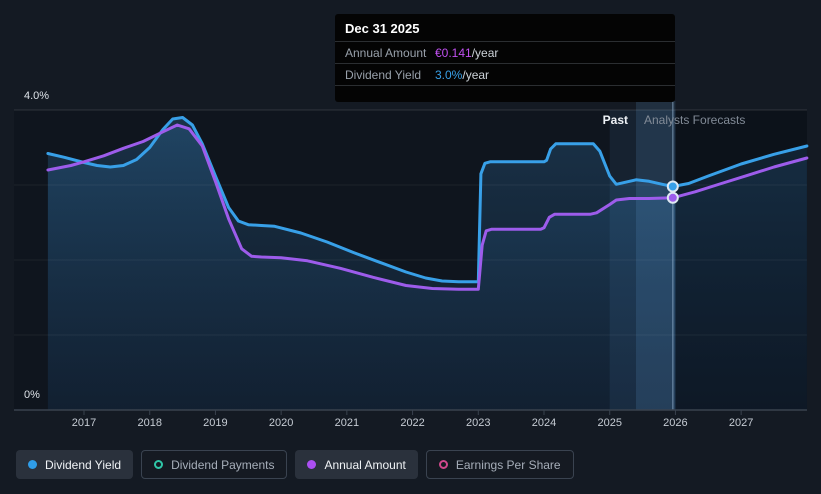 The height and width of the screenshot is (494, 821). Describe the element at coordinates (695, 120) in the screenshot. I see `forecast-zone-label: Analysts Forecasts` at that location.